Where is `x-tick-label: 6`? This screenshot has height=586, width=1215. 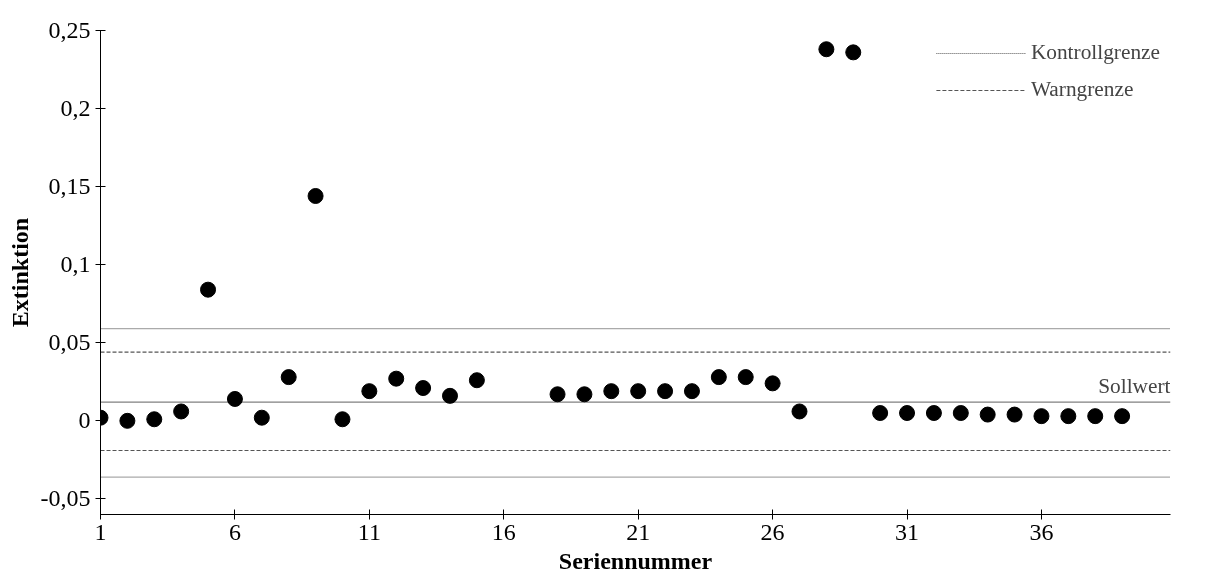 x-tick-label: 6 is located at coordinates (234, 531).